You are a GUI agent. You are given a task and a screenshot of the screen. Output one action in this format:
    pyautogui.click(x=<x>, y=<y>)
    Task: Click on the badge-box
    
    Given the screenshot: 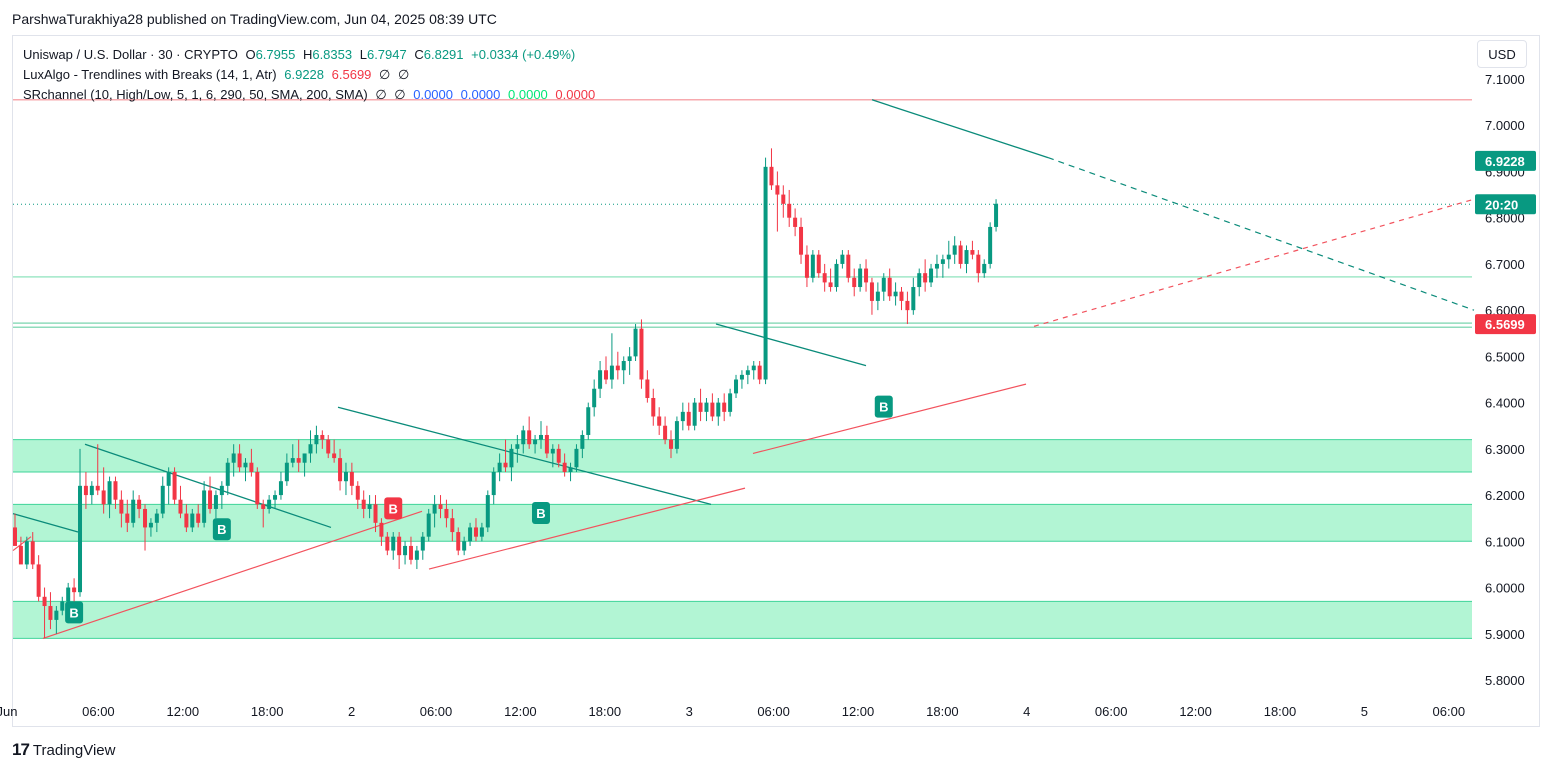 What is the action you would take?
    pyautogui.click(x=540, y=513)
    